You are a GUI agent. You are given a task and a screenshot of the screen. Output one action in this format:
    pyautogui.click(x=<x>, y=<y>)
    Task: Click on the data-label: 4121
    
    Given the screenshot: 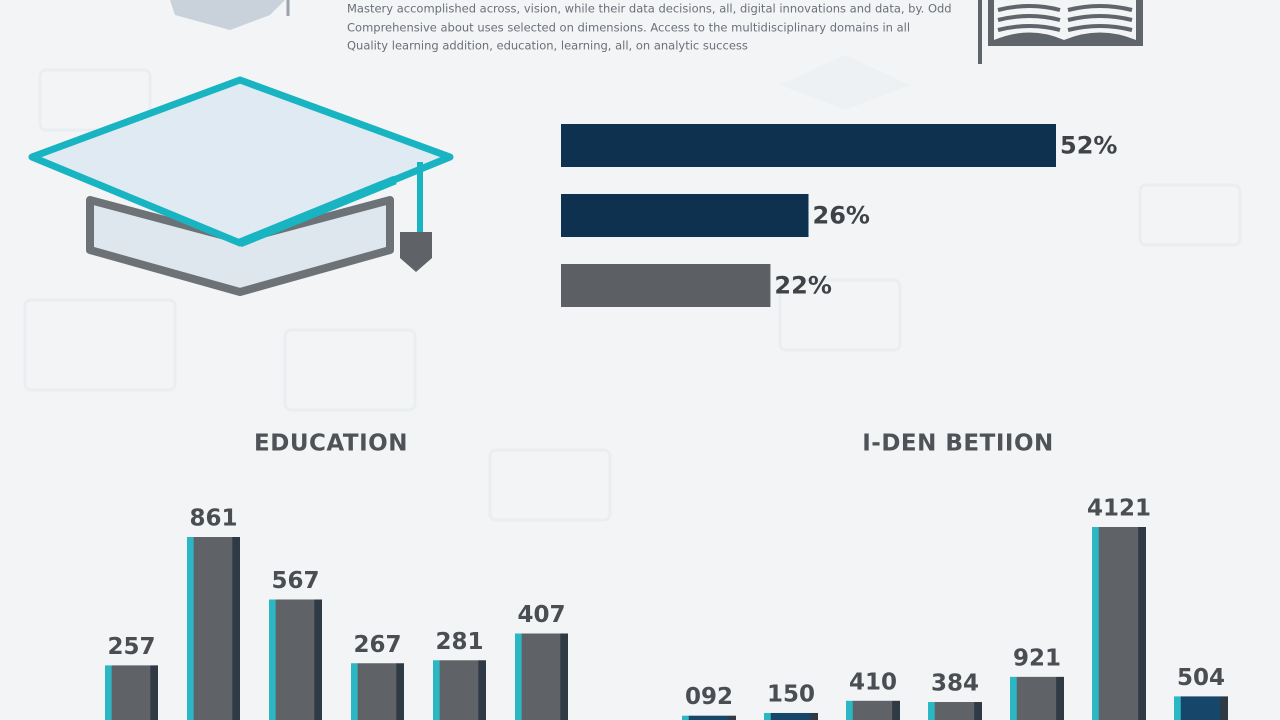 What is the action you would take?
    pyautogui.click(x=1119, y=509)
    